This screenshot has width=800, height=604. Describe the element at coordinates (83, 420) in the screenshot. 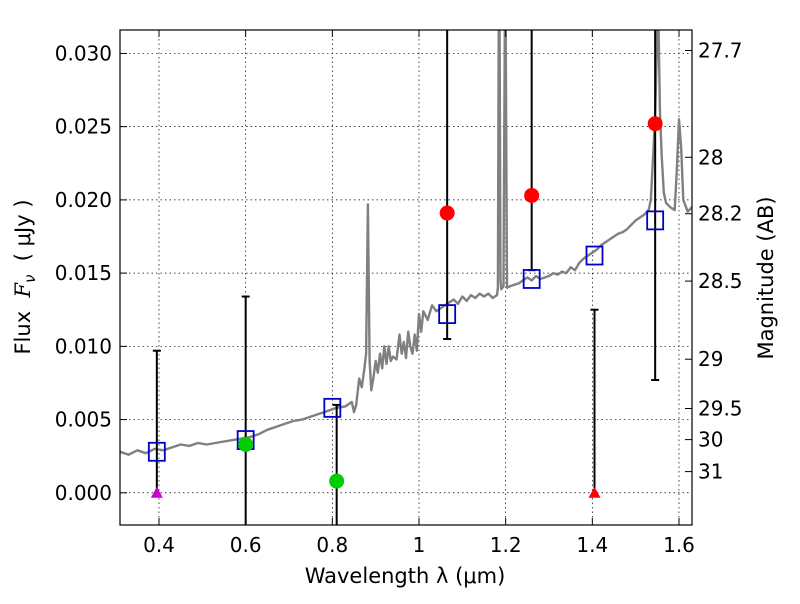

I see `y-tick-label: 0.005` at that location.